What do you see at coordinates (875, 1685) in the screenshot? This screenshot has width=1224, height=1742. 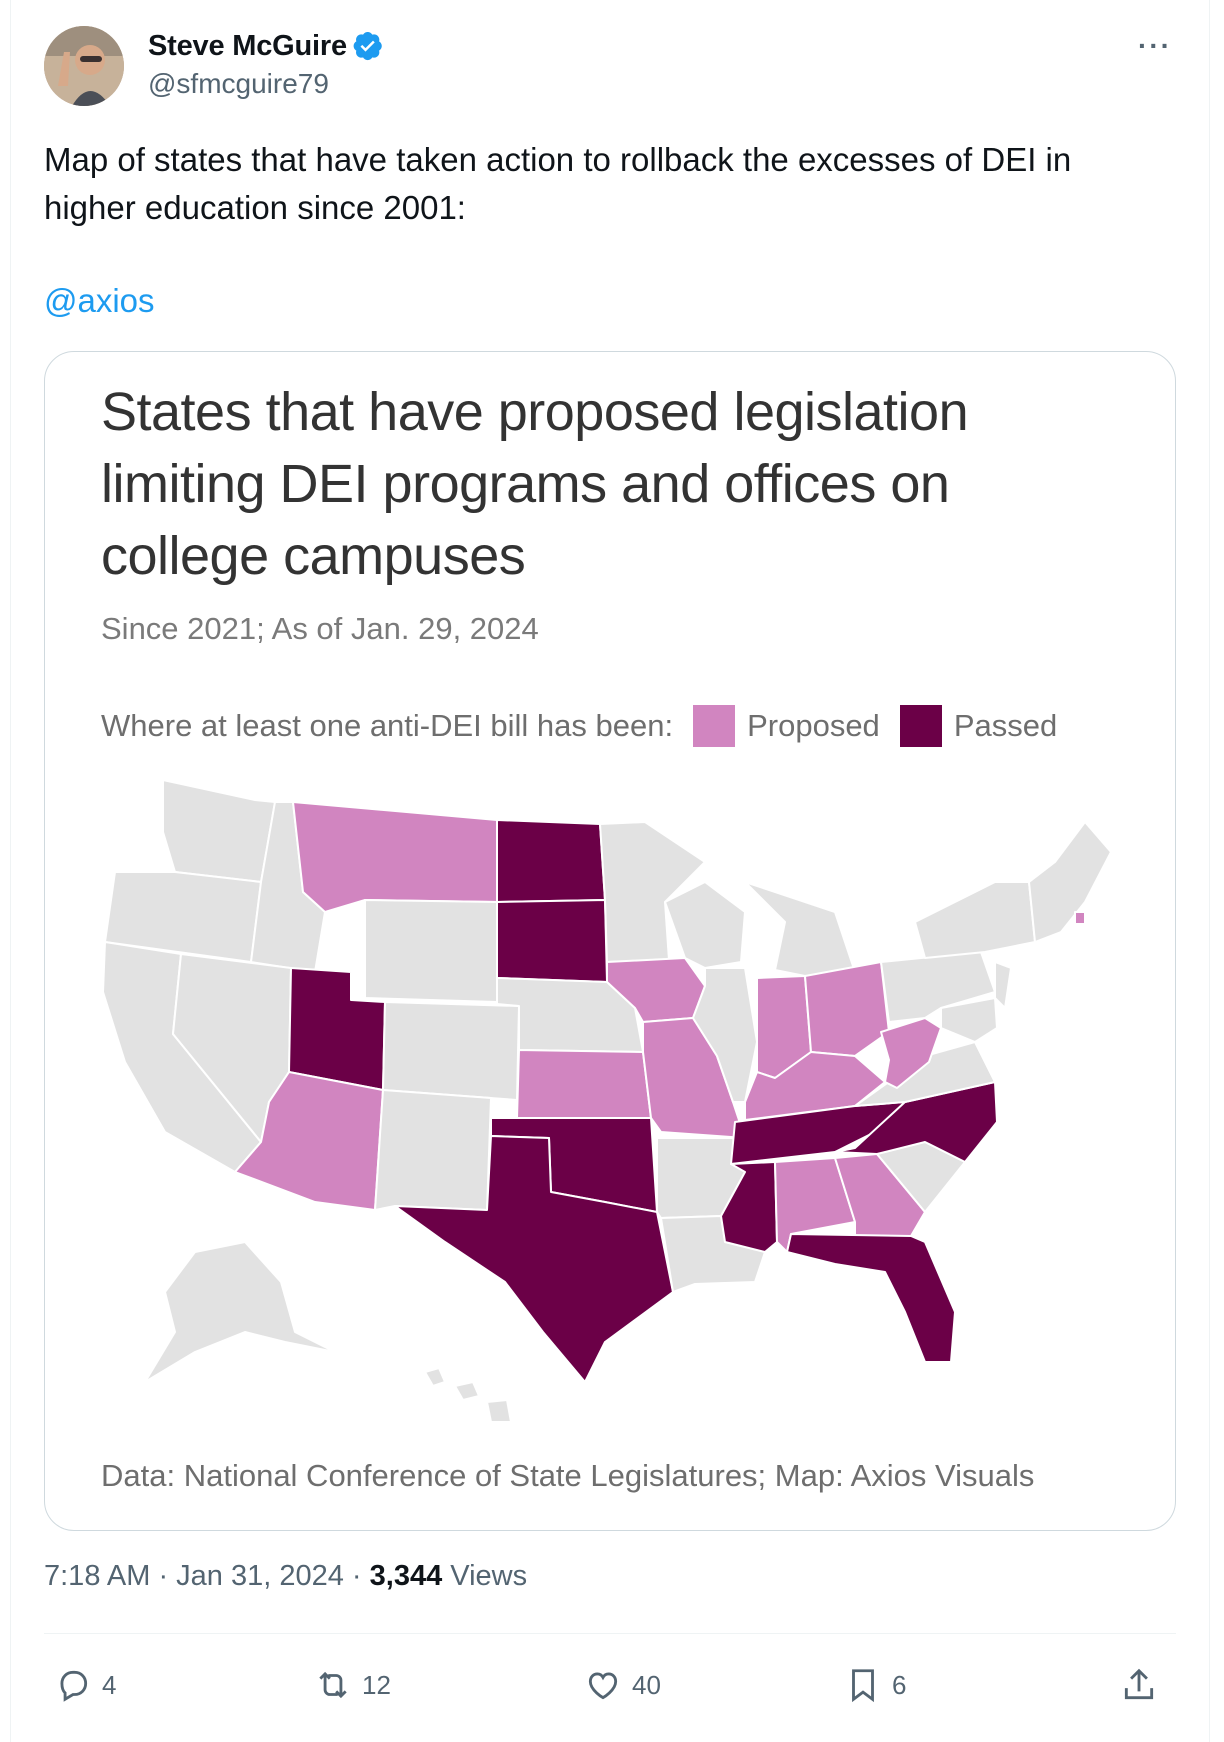 I see `bookmark-button: 6` at bounding box center [875, 1685].